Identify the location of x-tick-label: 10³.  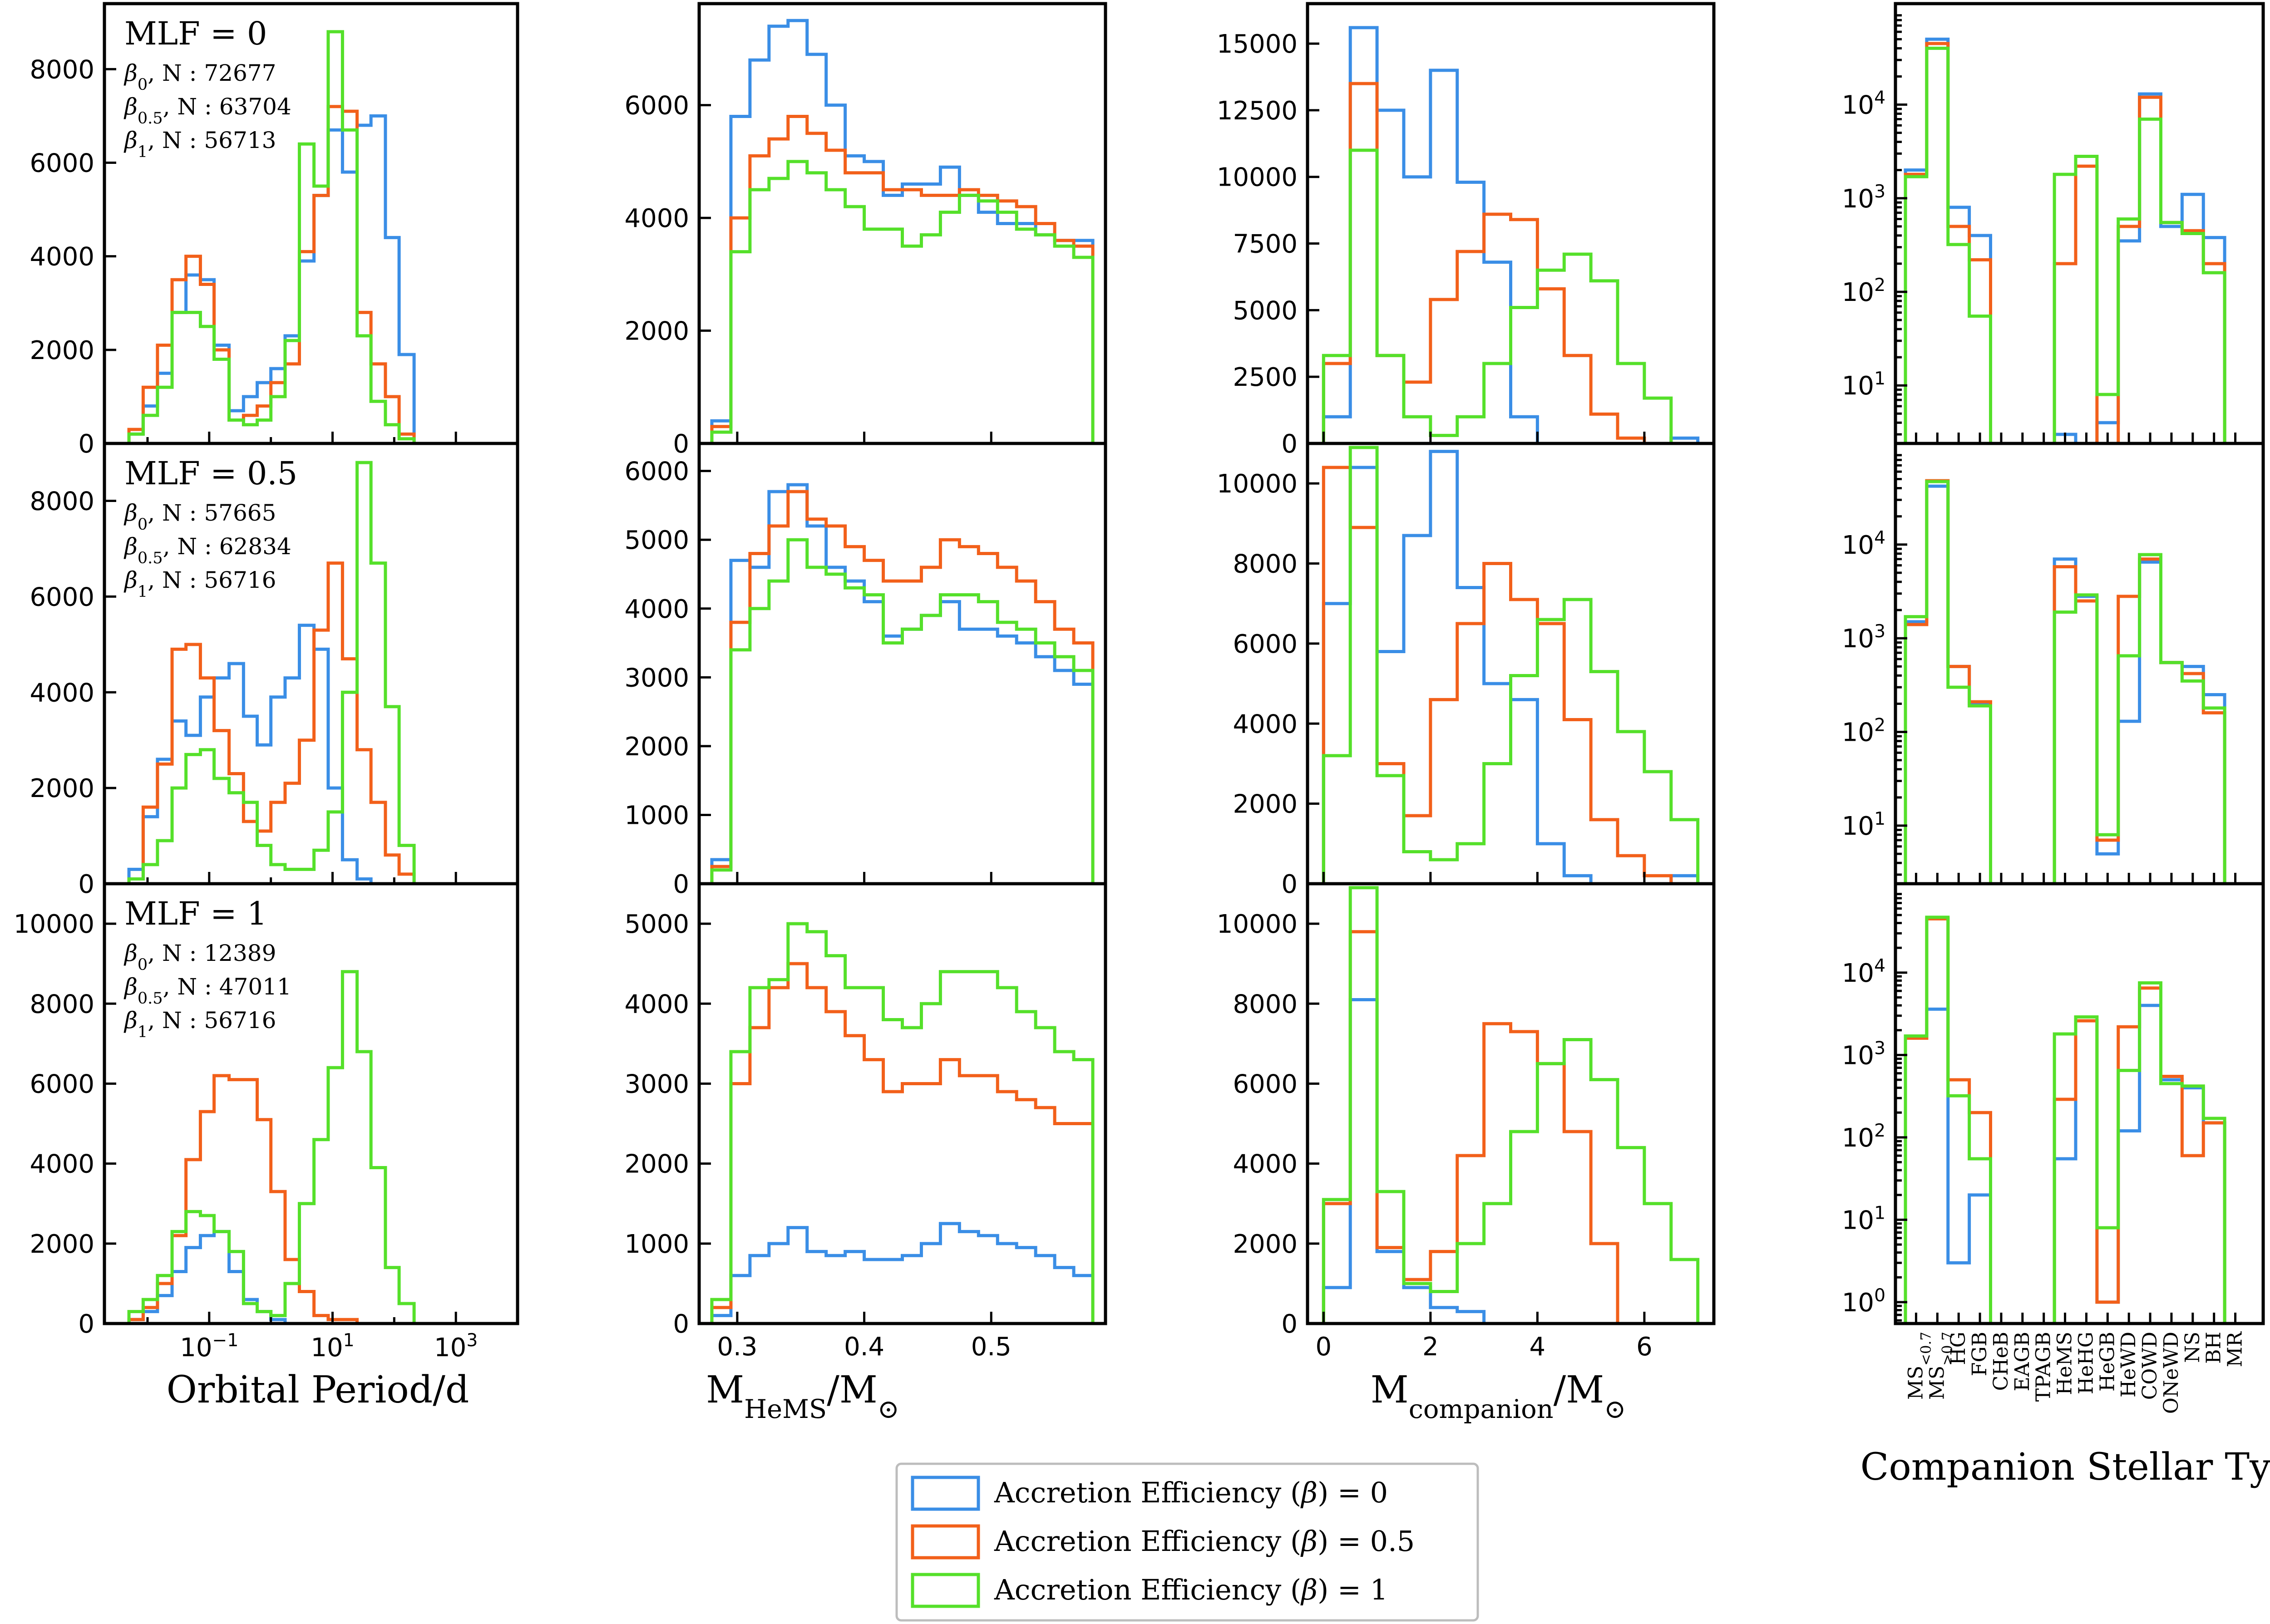
(456, 1346).